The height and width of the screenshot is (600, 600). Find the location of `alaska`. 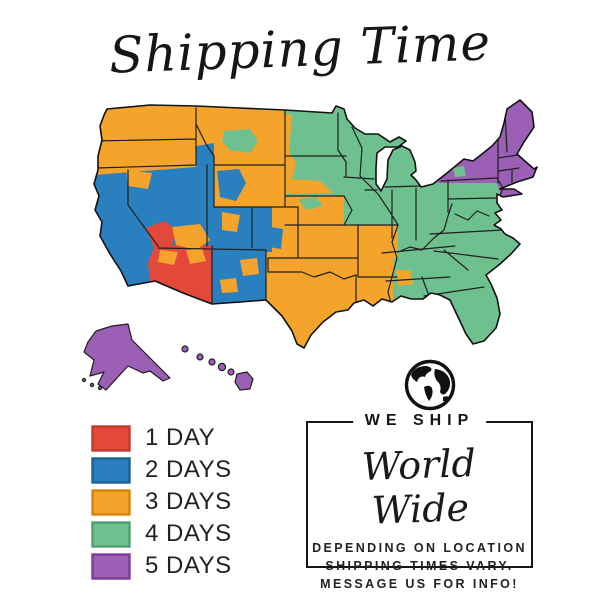

alaska is located at coordinates (127, 357).